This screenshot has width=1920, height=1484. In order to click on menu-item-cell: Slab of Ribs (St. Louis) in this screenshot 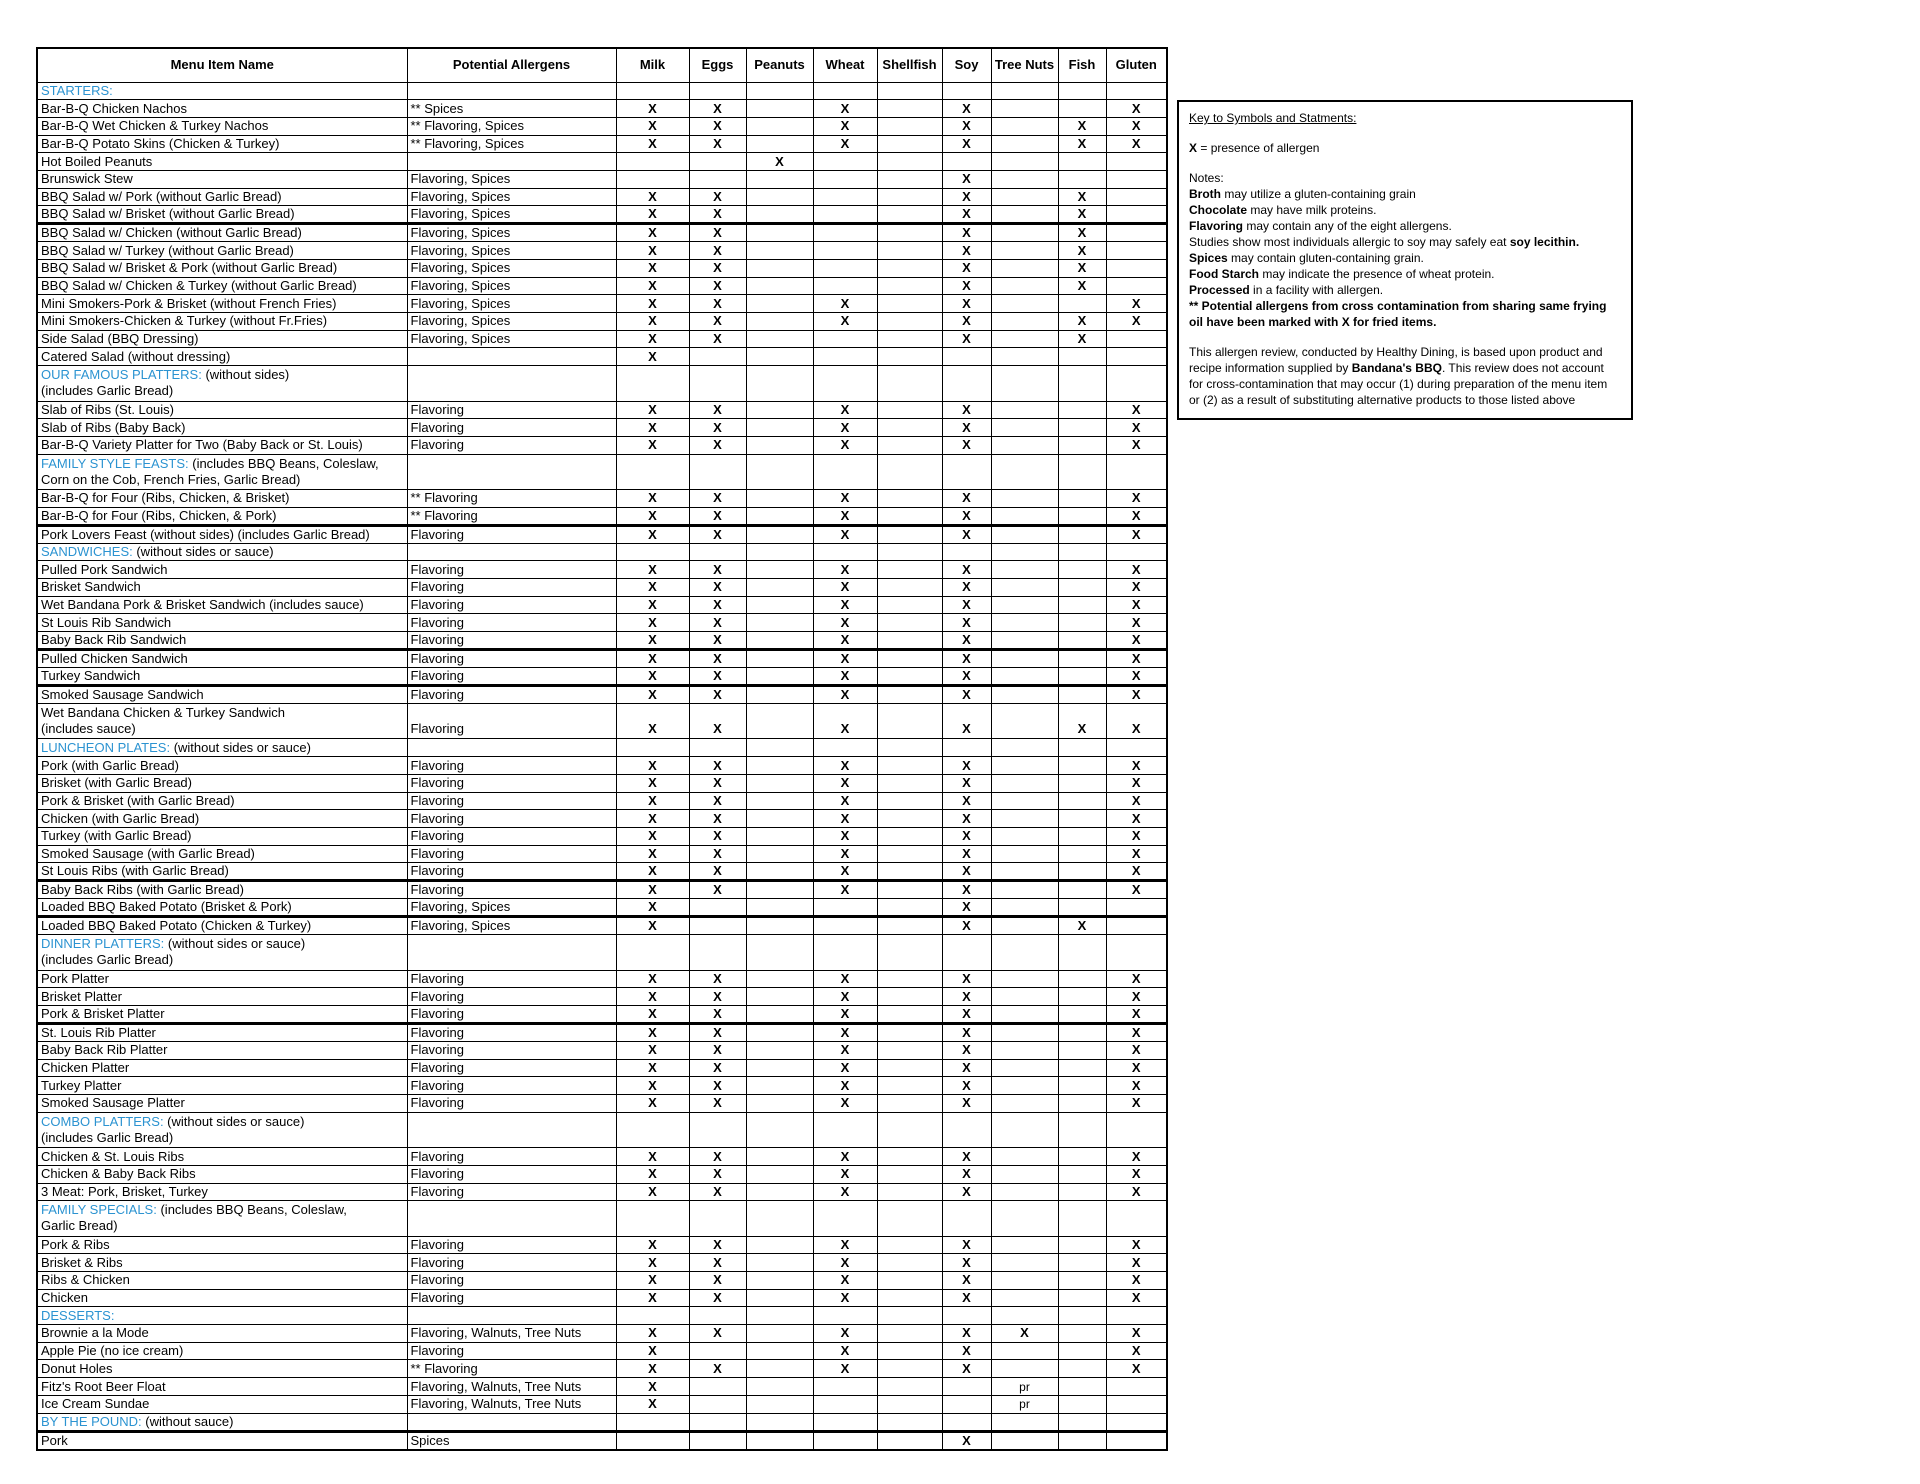, I will do `click(222, 410)`.